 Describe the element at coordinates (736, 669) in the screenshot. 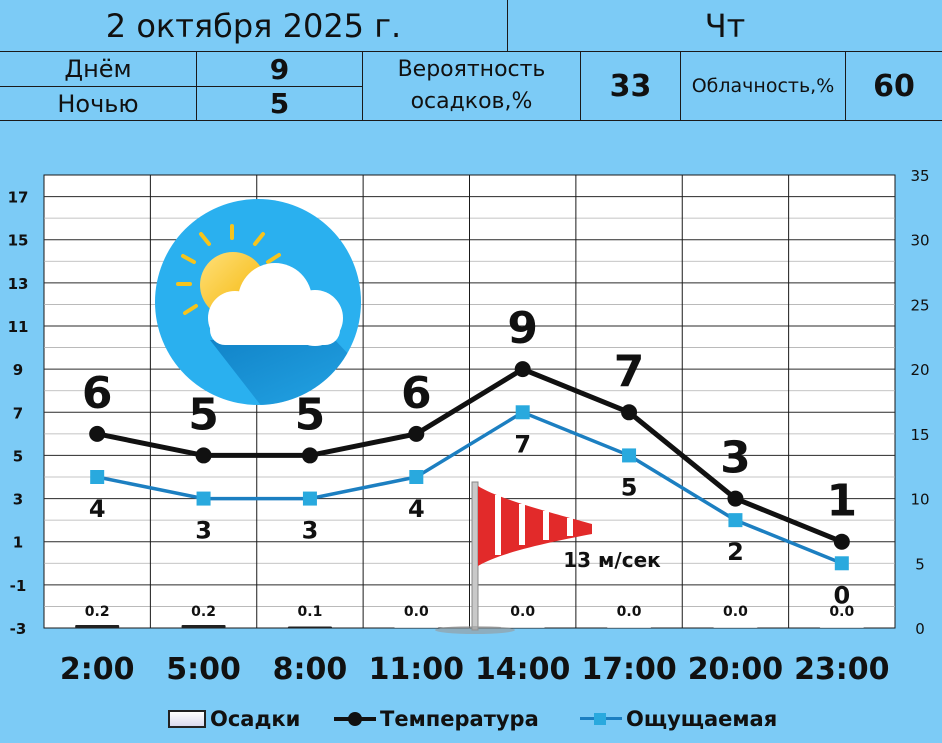

I see `x-axis-label: 20:00` at that location.